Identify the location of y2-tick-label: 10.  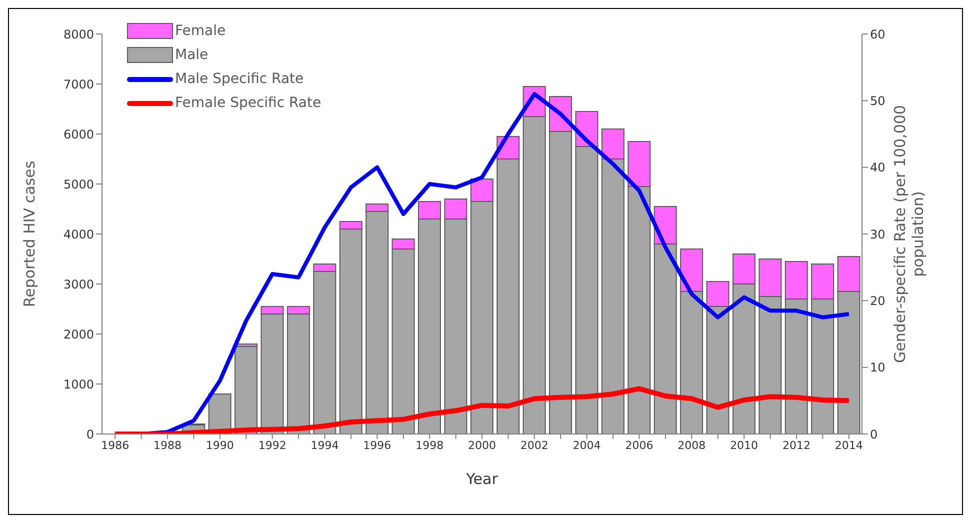
(878, 367).